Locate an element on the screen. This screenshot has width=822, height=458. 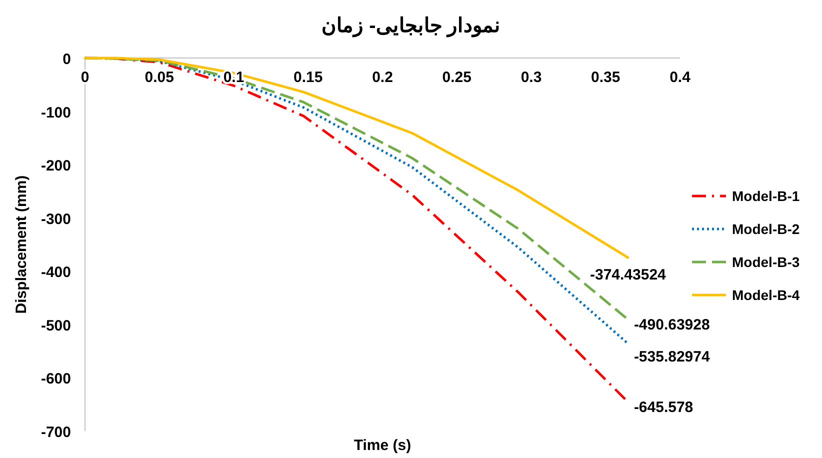
xtick: 0.35 is located at coordinates (605, 77).